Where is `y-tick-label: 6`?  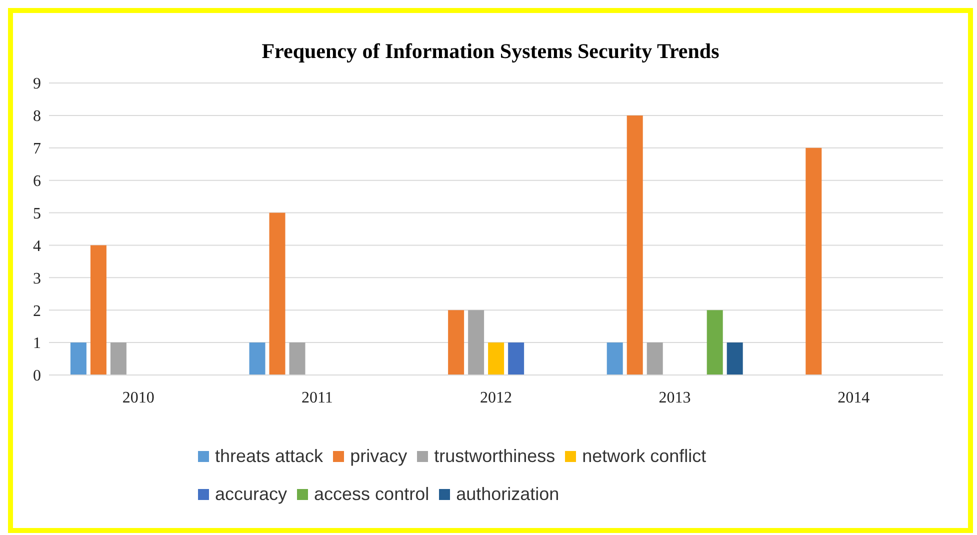
y-tick-label: 6 is located at coordinates (37, 181).